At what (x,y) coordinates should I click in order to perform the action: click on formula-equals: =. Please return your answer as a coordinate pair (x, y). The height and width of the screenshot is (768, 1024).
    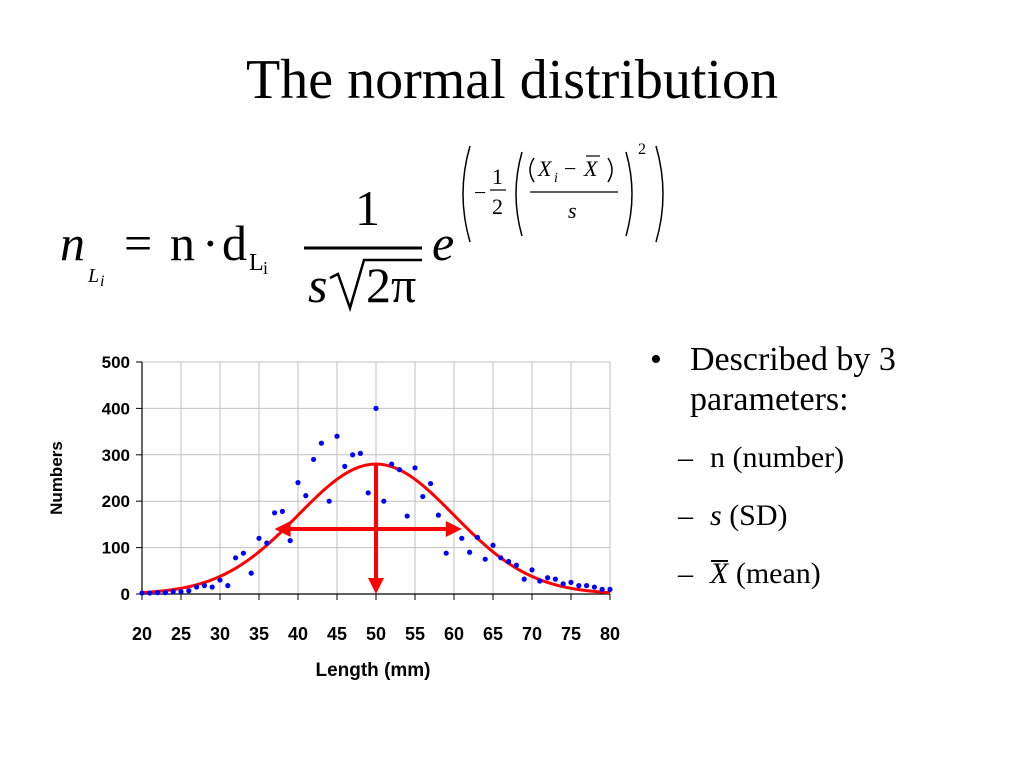
    Looking at the image, I should click on (138, 243).